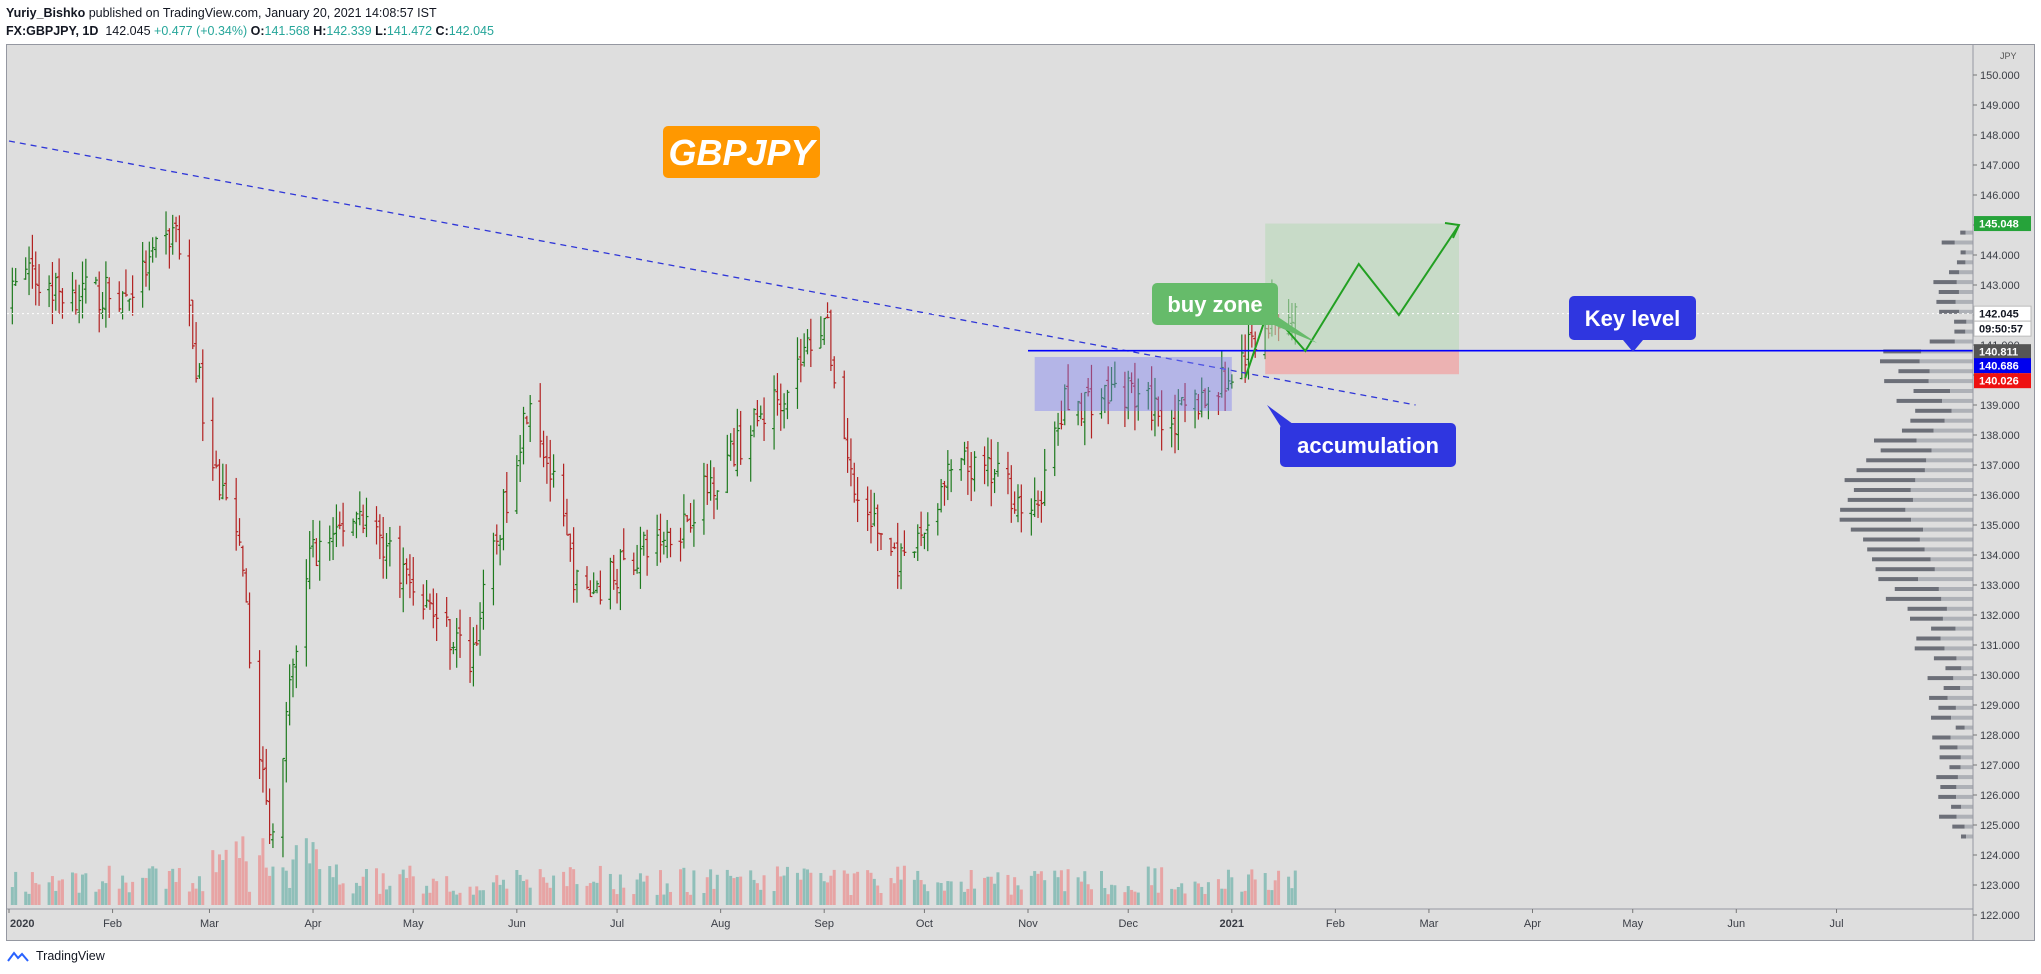  I want to click on time-tick-label: Jun, so click(1736, 924).